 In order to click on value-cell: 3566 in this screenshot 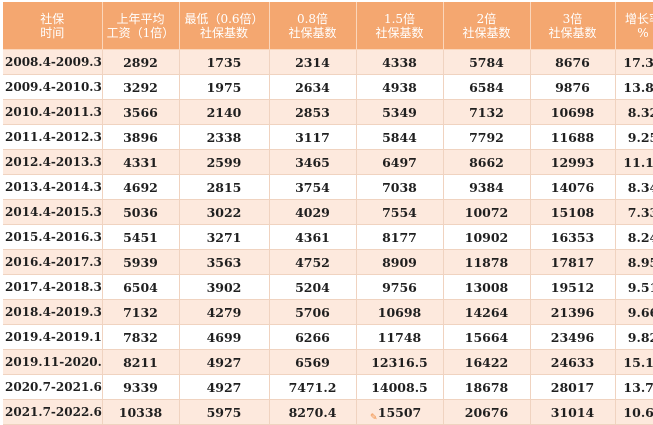, I will do `click(141, 112)`.